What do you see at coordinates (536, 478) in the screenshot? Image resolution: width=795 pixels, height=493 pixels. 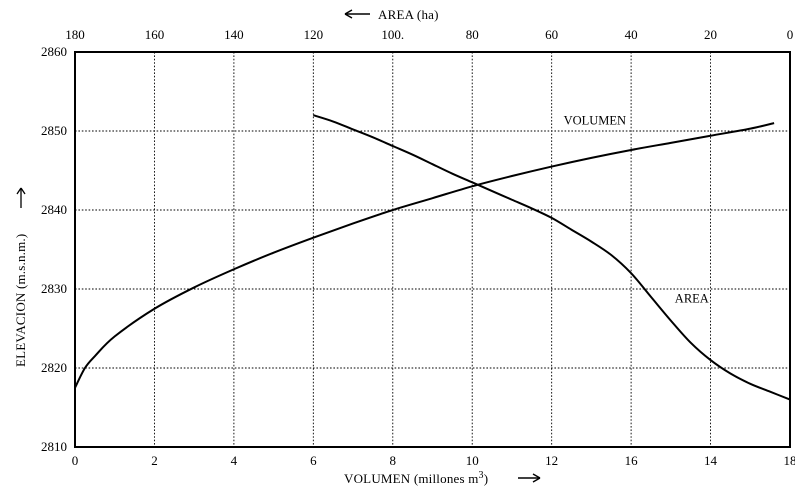 I see `right-arrow-head-icon` at bounding box center [536, 478].